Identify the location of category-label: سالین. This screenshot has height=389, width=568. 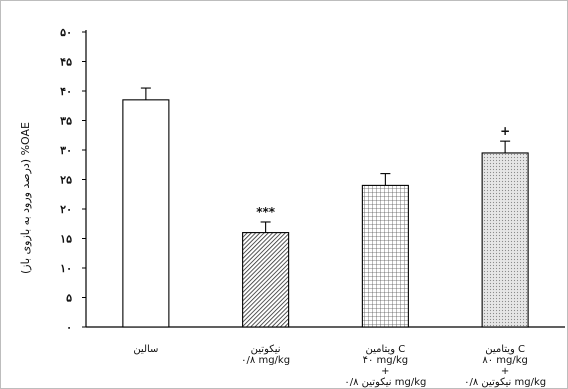
(145, 349).